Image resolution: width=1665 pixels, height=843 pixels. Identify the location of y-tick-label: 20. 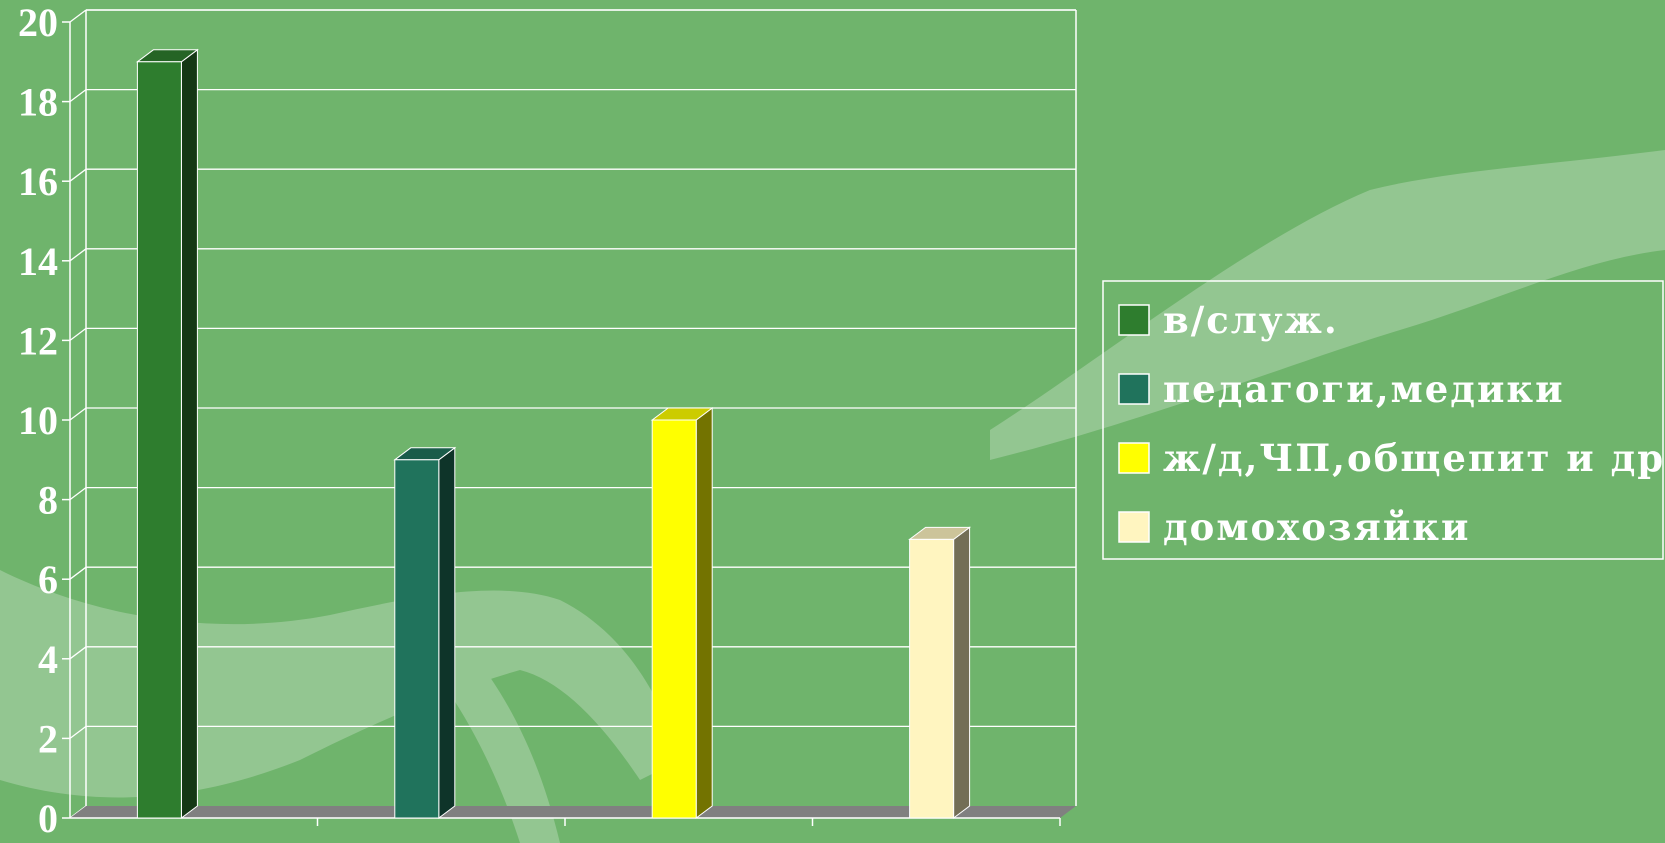
(38, 22).